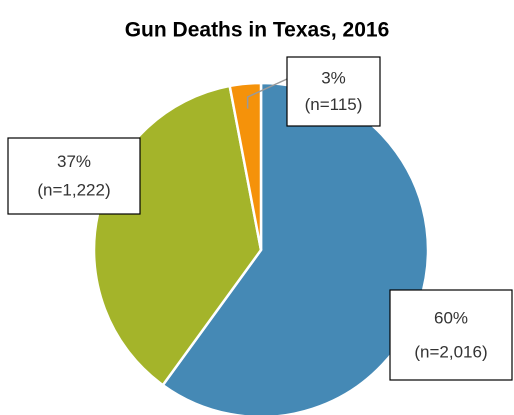  What do you see at coordinates (450, 351) in the screenshot?
I see `count-label: (n=2,016)` at bounding box center [450, 351].